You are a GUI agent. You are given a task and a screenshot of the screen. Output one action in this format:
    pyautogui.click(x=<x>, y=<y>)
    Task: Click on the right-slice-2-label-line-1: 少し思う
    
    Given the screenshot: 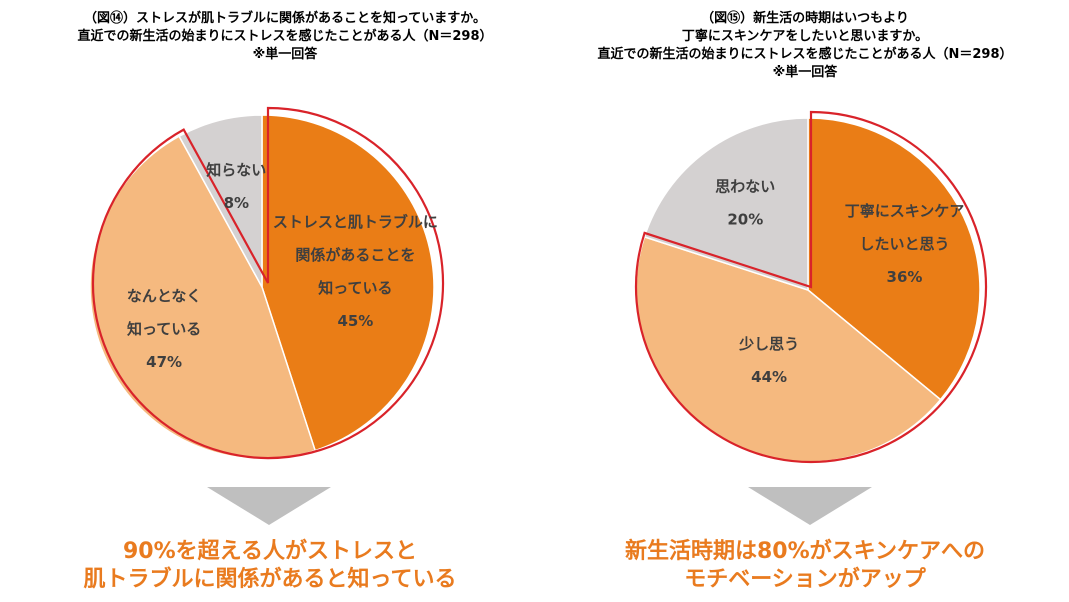 What is the action you would take?
    pyautogui.click(x=768, y=344)
    